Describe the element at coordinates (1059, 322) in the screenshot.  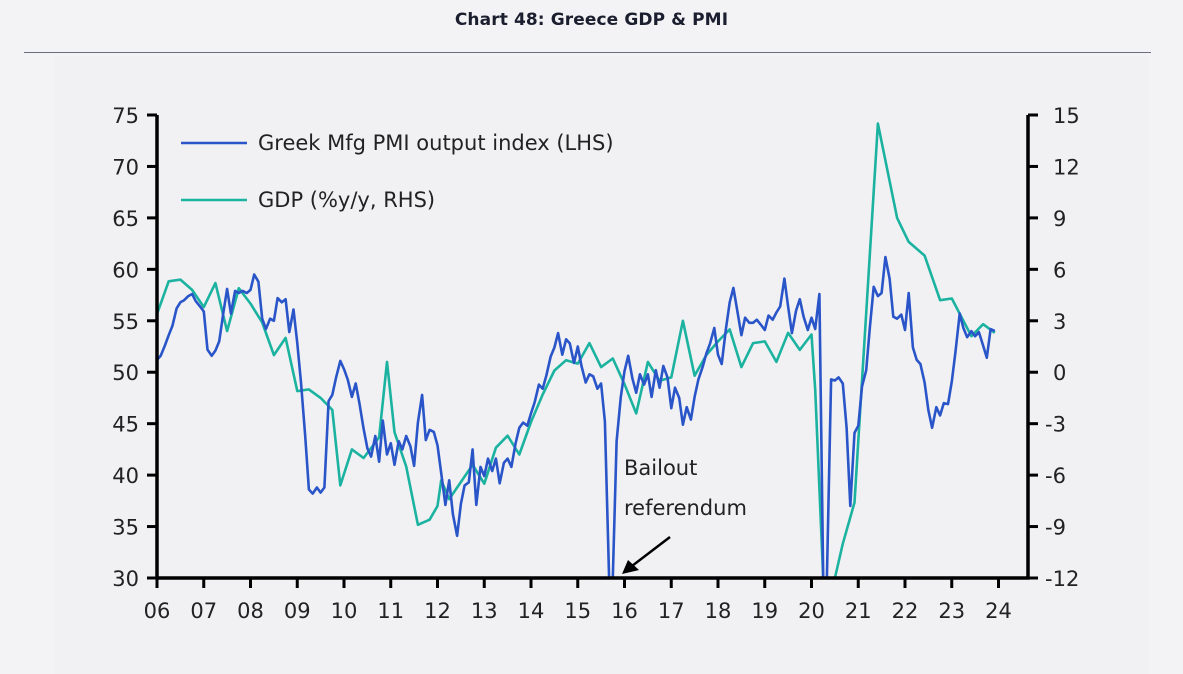
I see `y-right-tick-label: 3` at that location.